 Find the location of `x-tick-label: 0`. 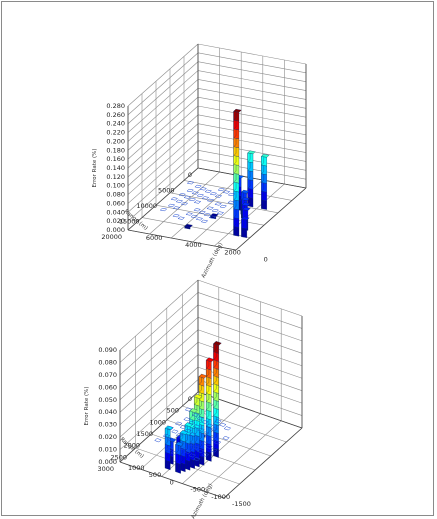

x-tick-label: 0 is located at coordinates (190, 399).